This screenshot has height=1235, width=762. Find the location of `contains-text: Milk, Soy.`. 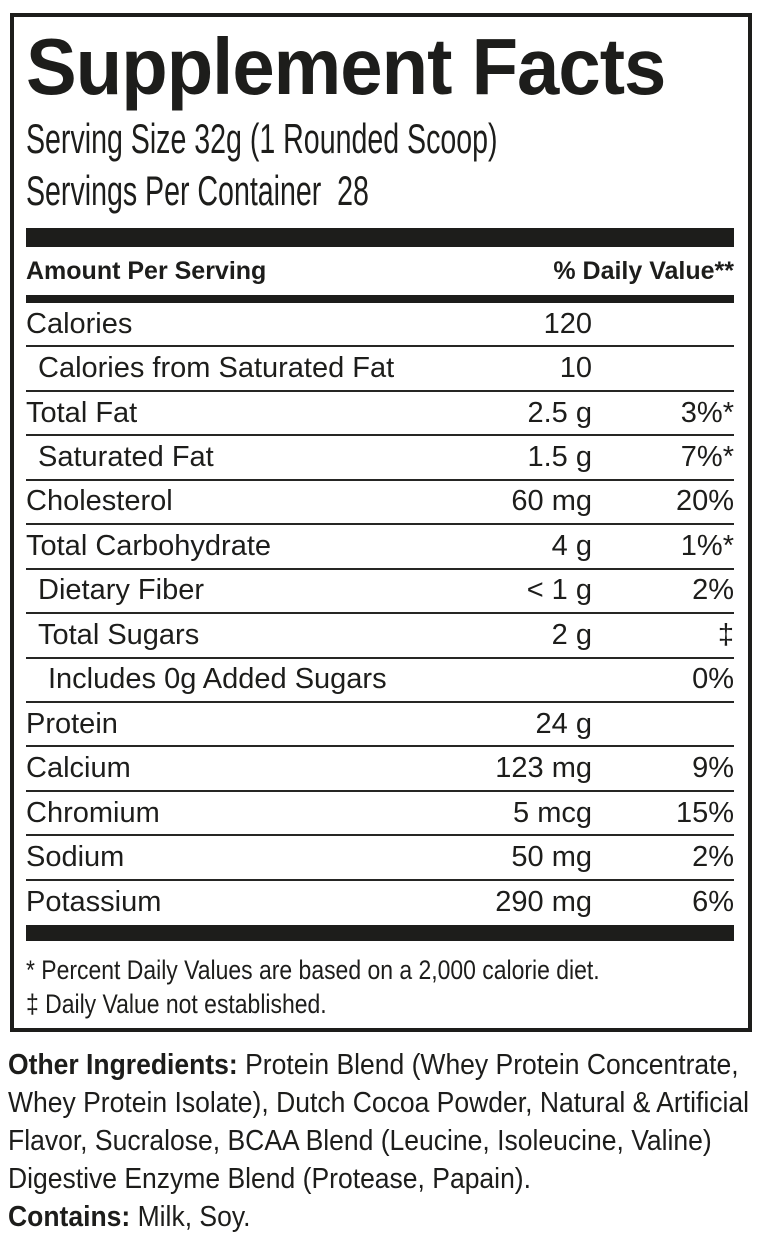

contains-text: Milk, Soy. is located at coordinates (190, 1217).